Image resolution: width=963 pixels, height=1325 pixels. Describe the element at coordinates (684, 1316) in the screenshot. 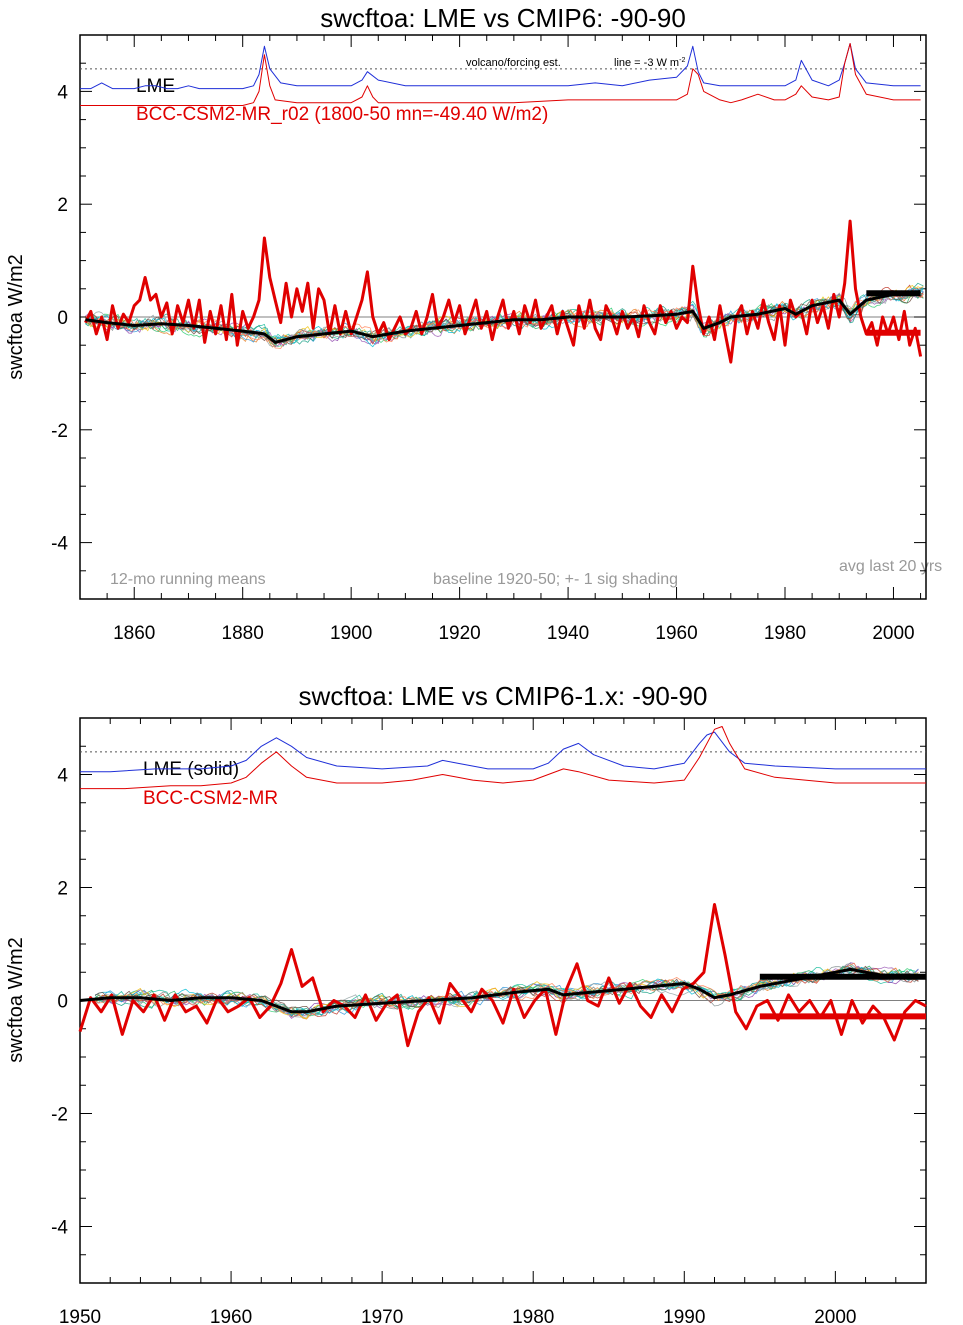

I see `bottom-x-tick-label: 1990` at that location.